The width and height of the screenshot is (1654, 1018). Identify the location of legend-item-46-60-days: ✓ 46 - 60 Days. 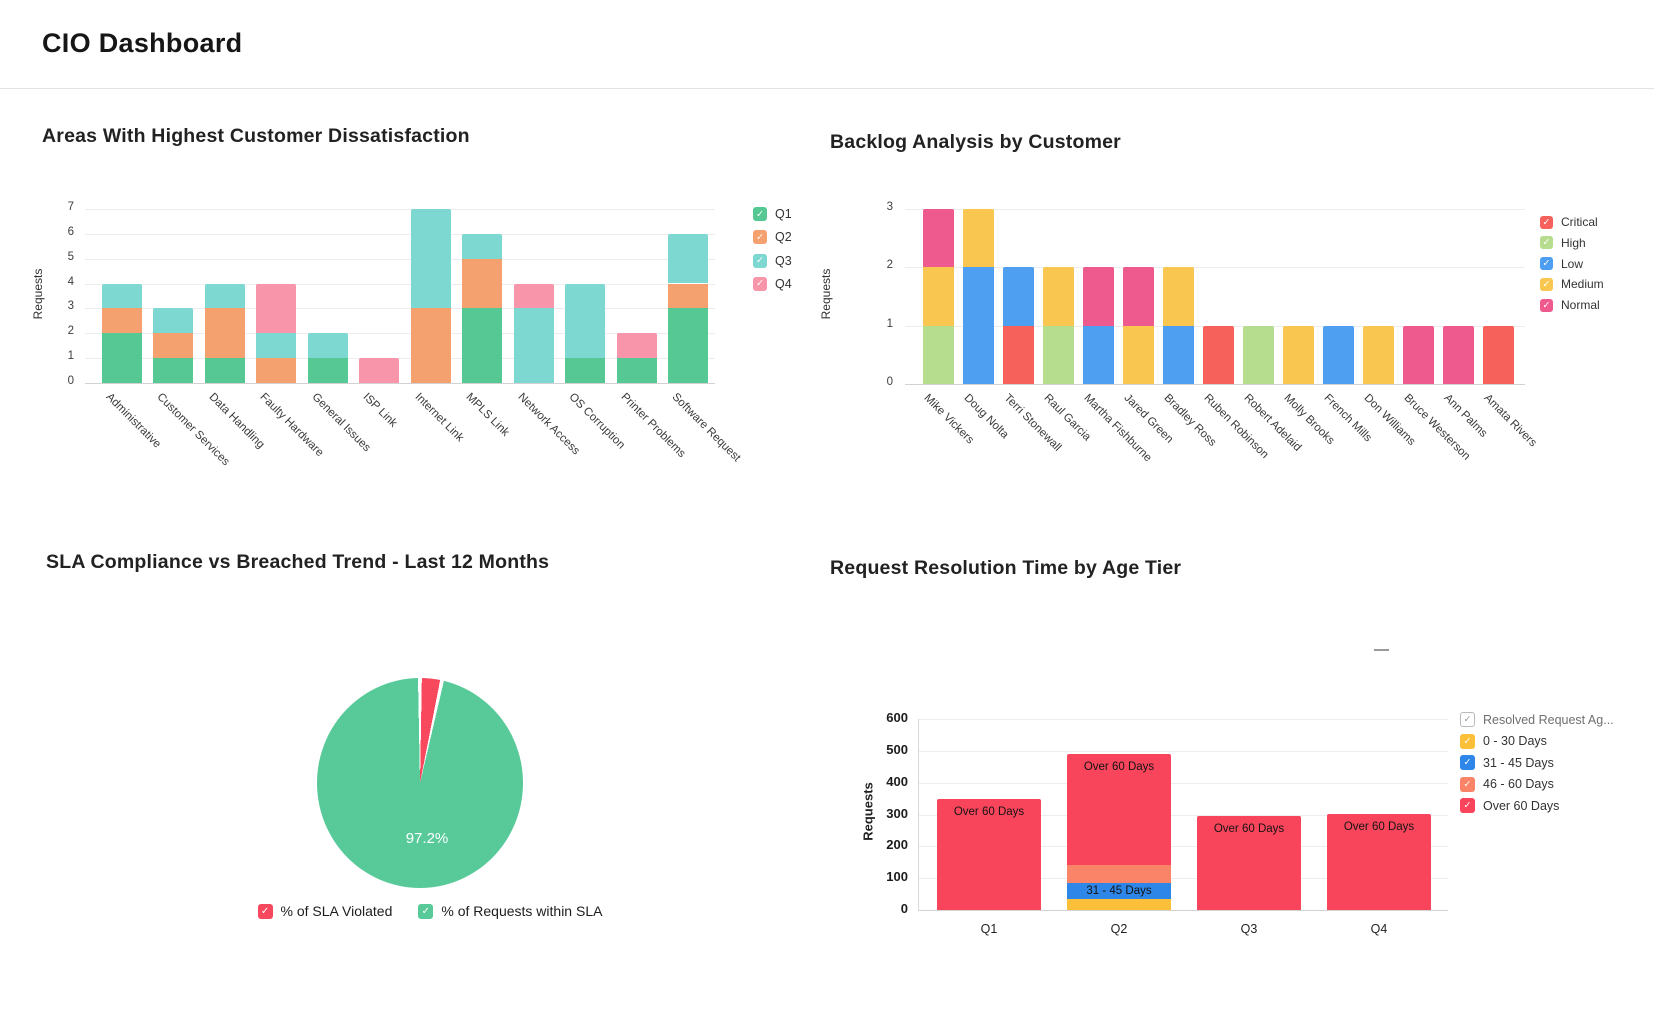
(1507, 784).